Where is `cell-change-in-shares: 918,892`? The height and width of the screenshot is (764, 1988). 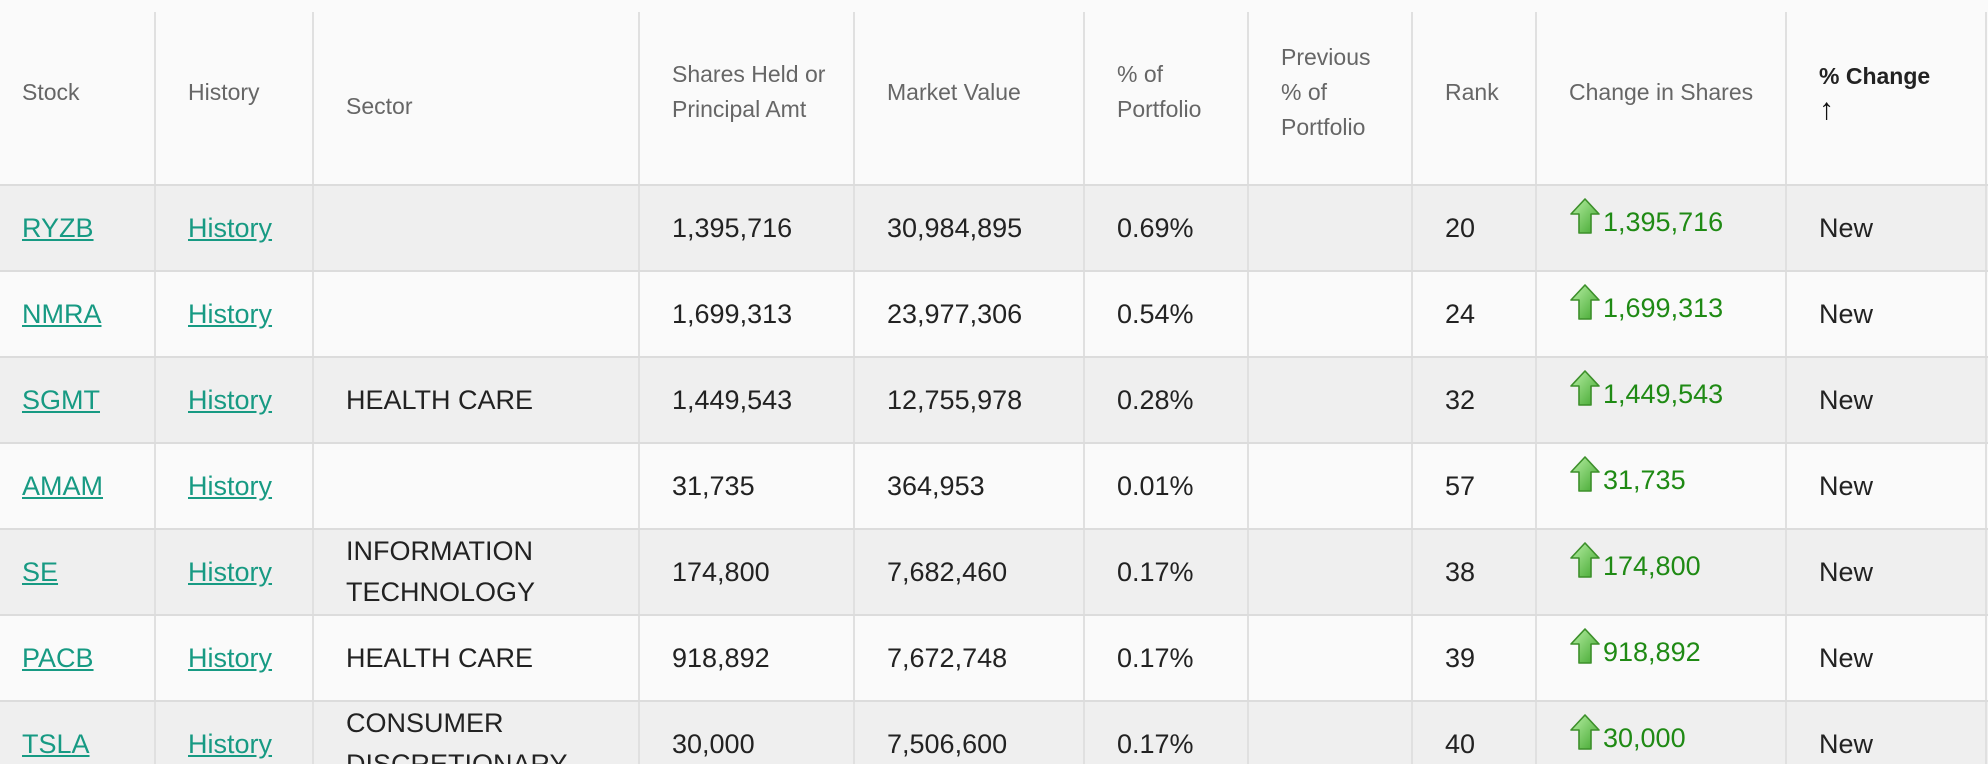
cell-change-in-shares: 918,892 is located at coordinates (1661, 658).